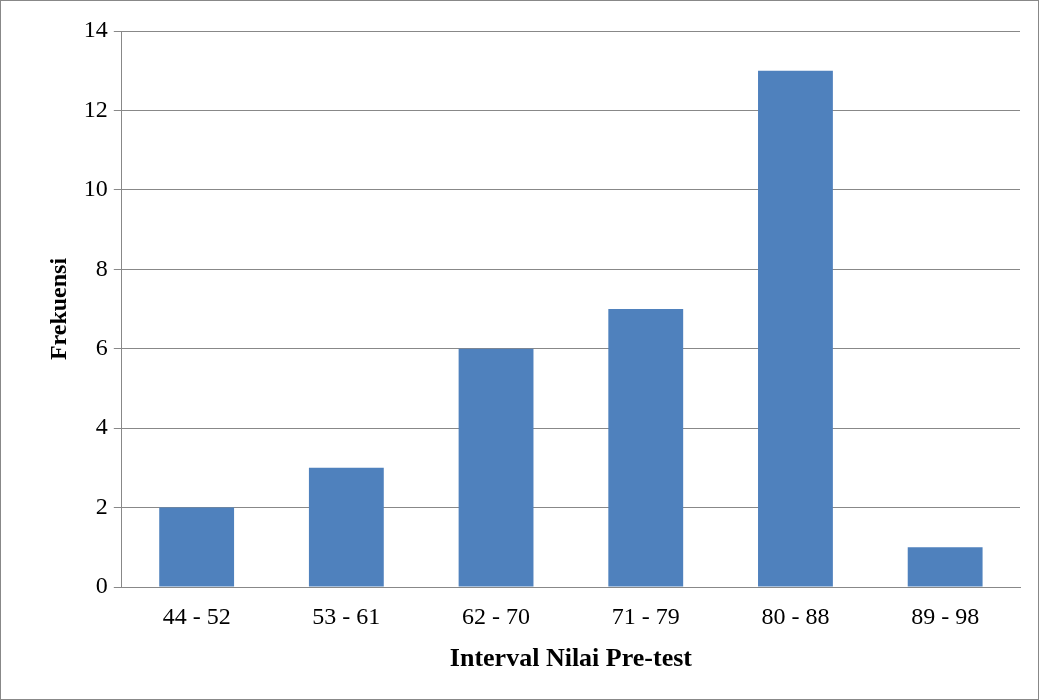 This screenshot has width=1039, height=700. I want to click on y-tick-label: 8, so click(101, 267).